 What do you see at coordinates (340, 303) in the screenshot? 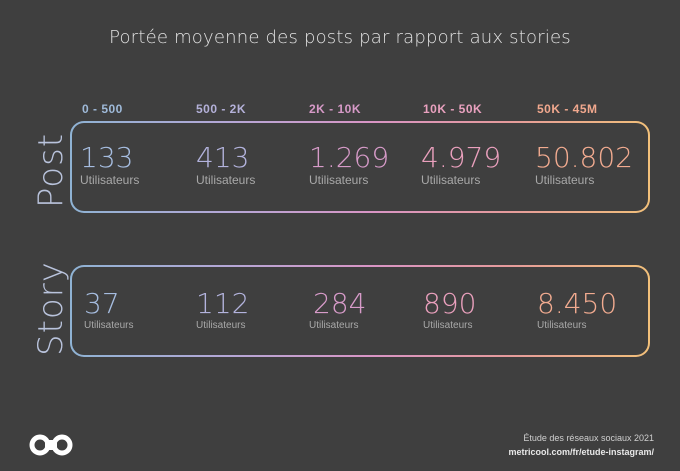
I see `story-stat-value: 284` at bounding box center [340, 303].